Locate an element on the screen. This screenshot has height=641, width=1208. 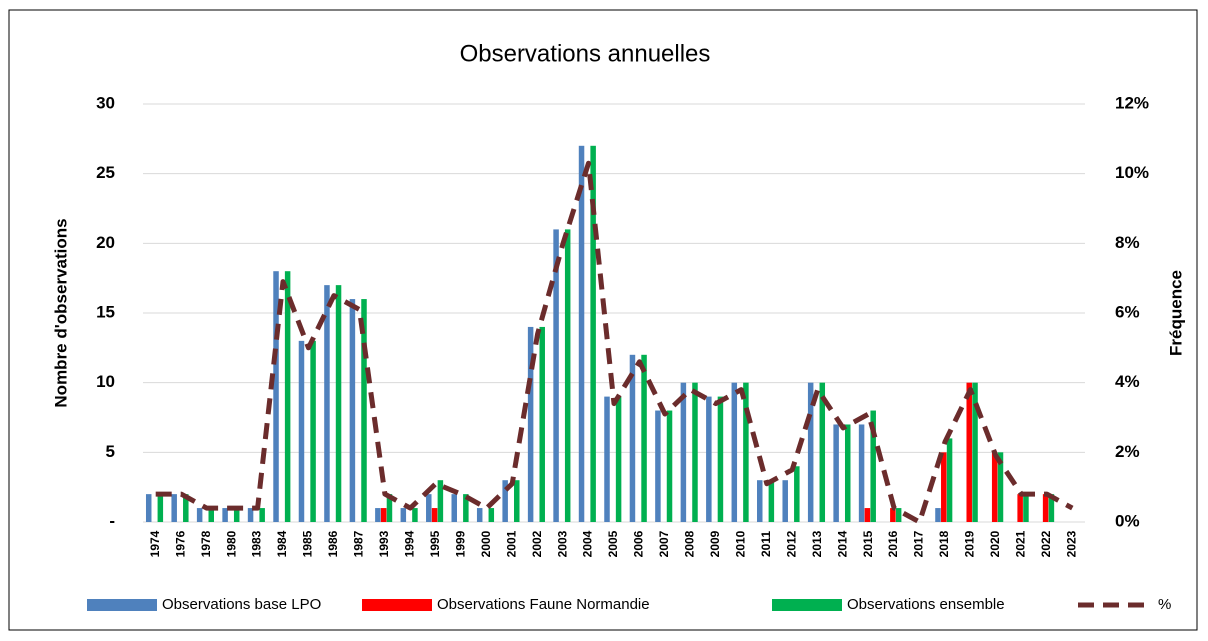
x-tick-label: 2002 is located at coordinates (537, 543).